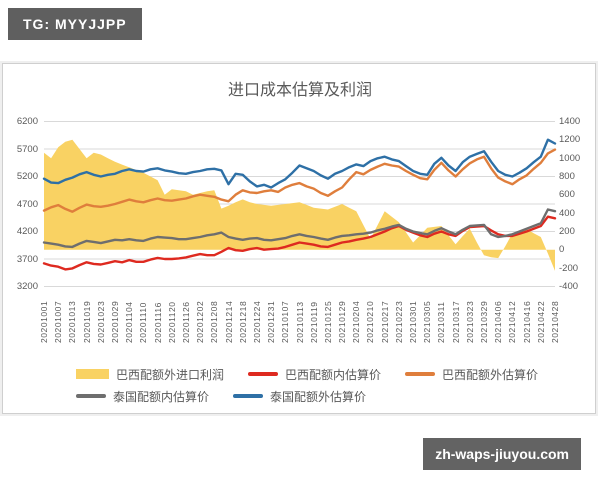  I want to click on x-axis-tick-label: 20201104, so click(129, 322).